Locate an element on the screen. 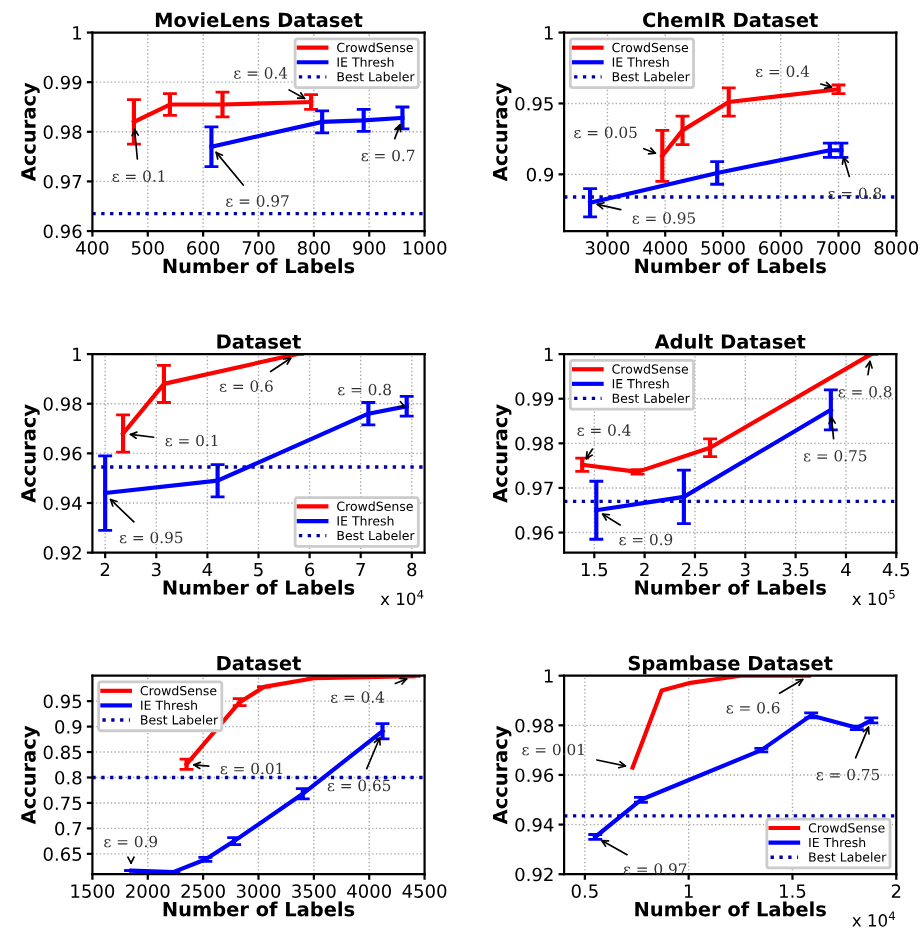 Image resolution: width=924 pixels, height=930 pixels. x-tick-label: 2.5 is located at coordinates (694, 569).